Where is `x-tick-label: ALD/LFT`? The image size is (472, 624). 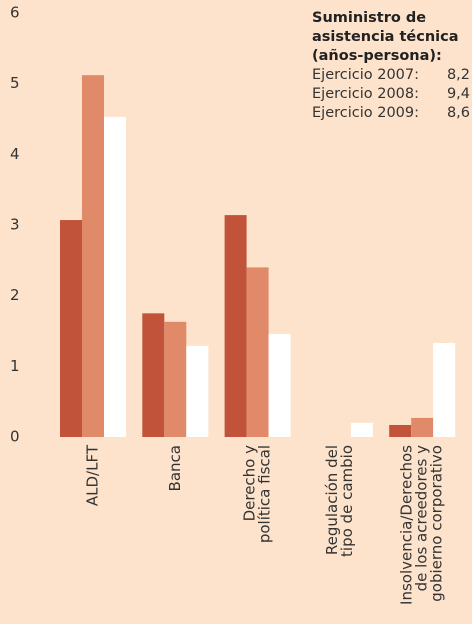
x-tick-label: ALD/LFT is located at coordinates (93, 475).